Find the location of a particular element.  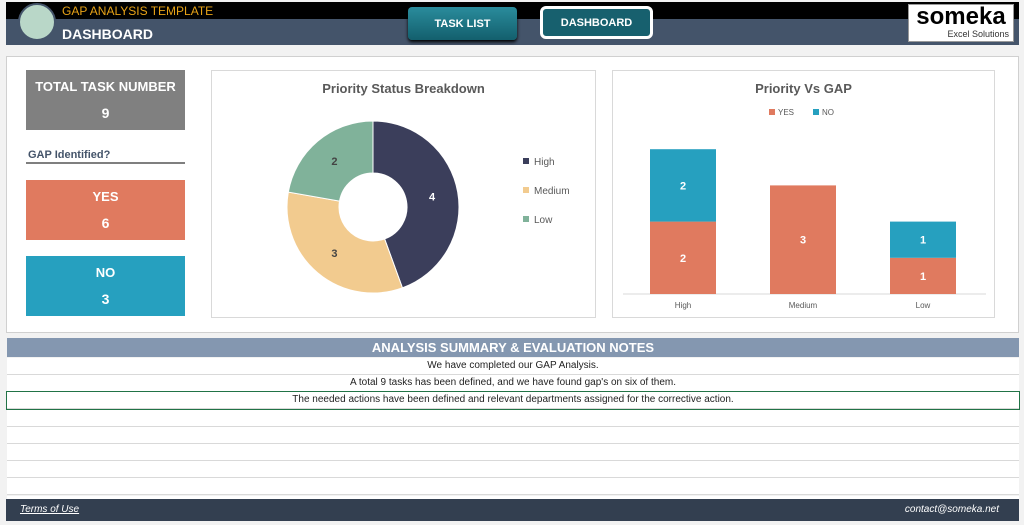

bar-high-no is located at coordinates (683, 185).